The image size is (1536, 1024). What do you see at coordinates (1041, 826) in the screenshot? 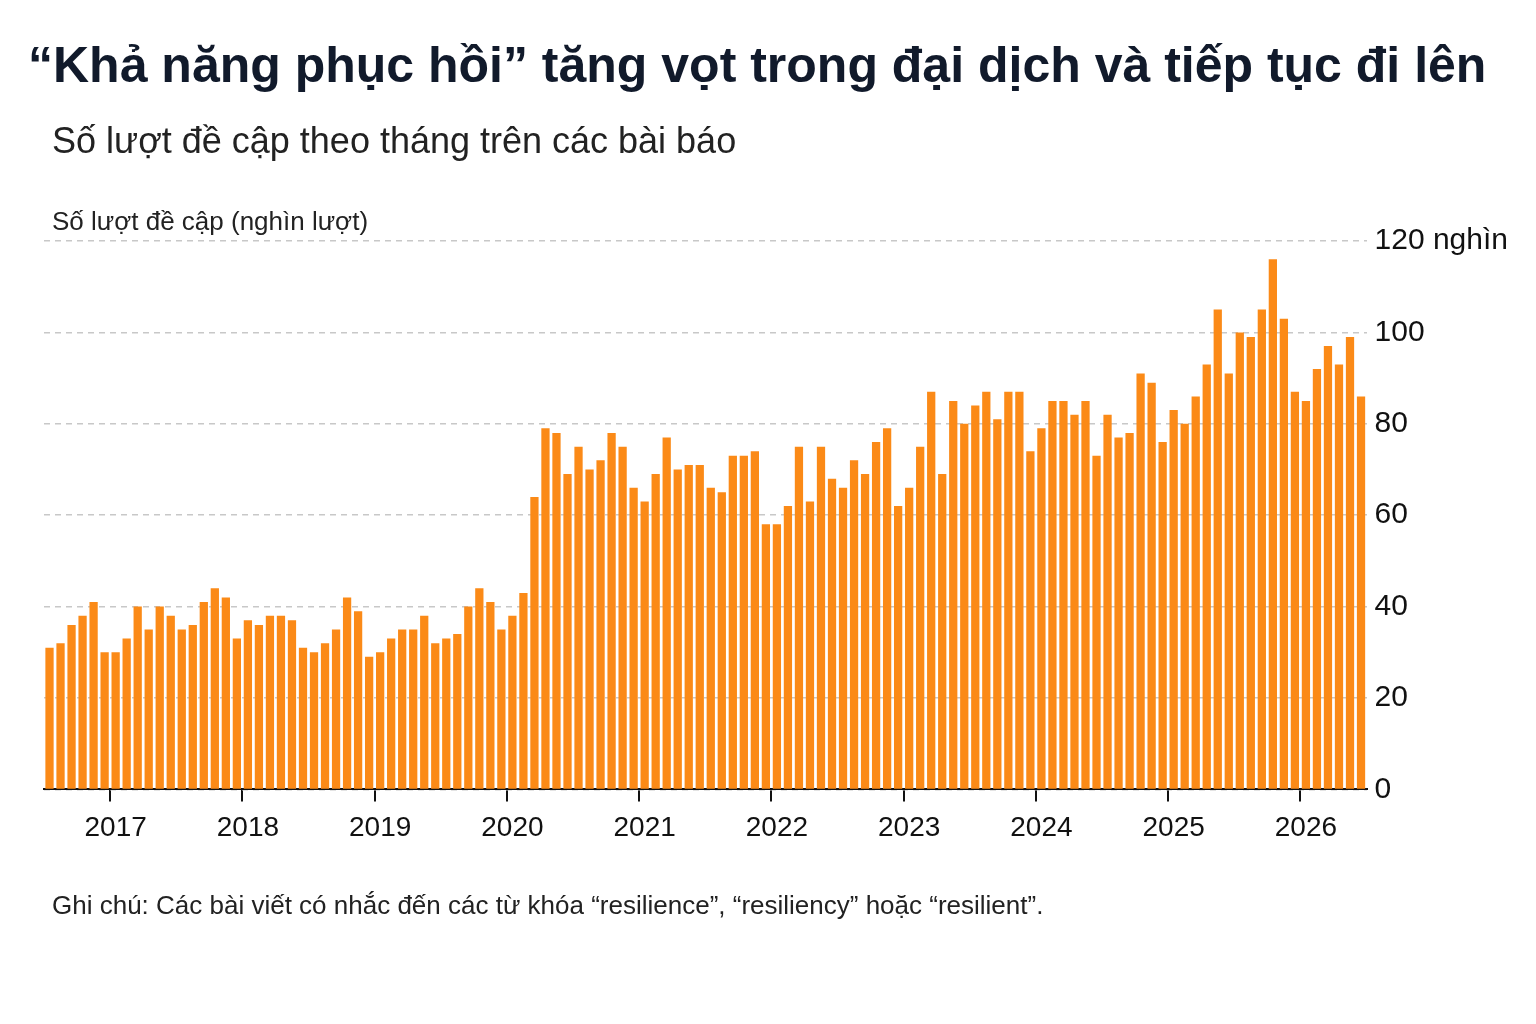
I see `x-tick-label: 2024` at bounding box center [1041, 826].